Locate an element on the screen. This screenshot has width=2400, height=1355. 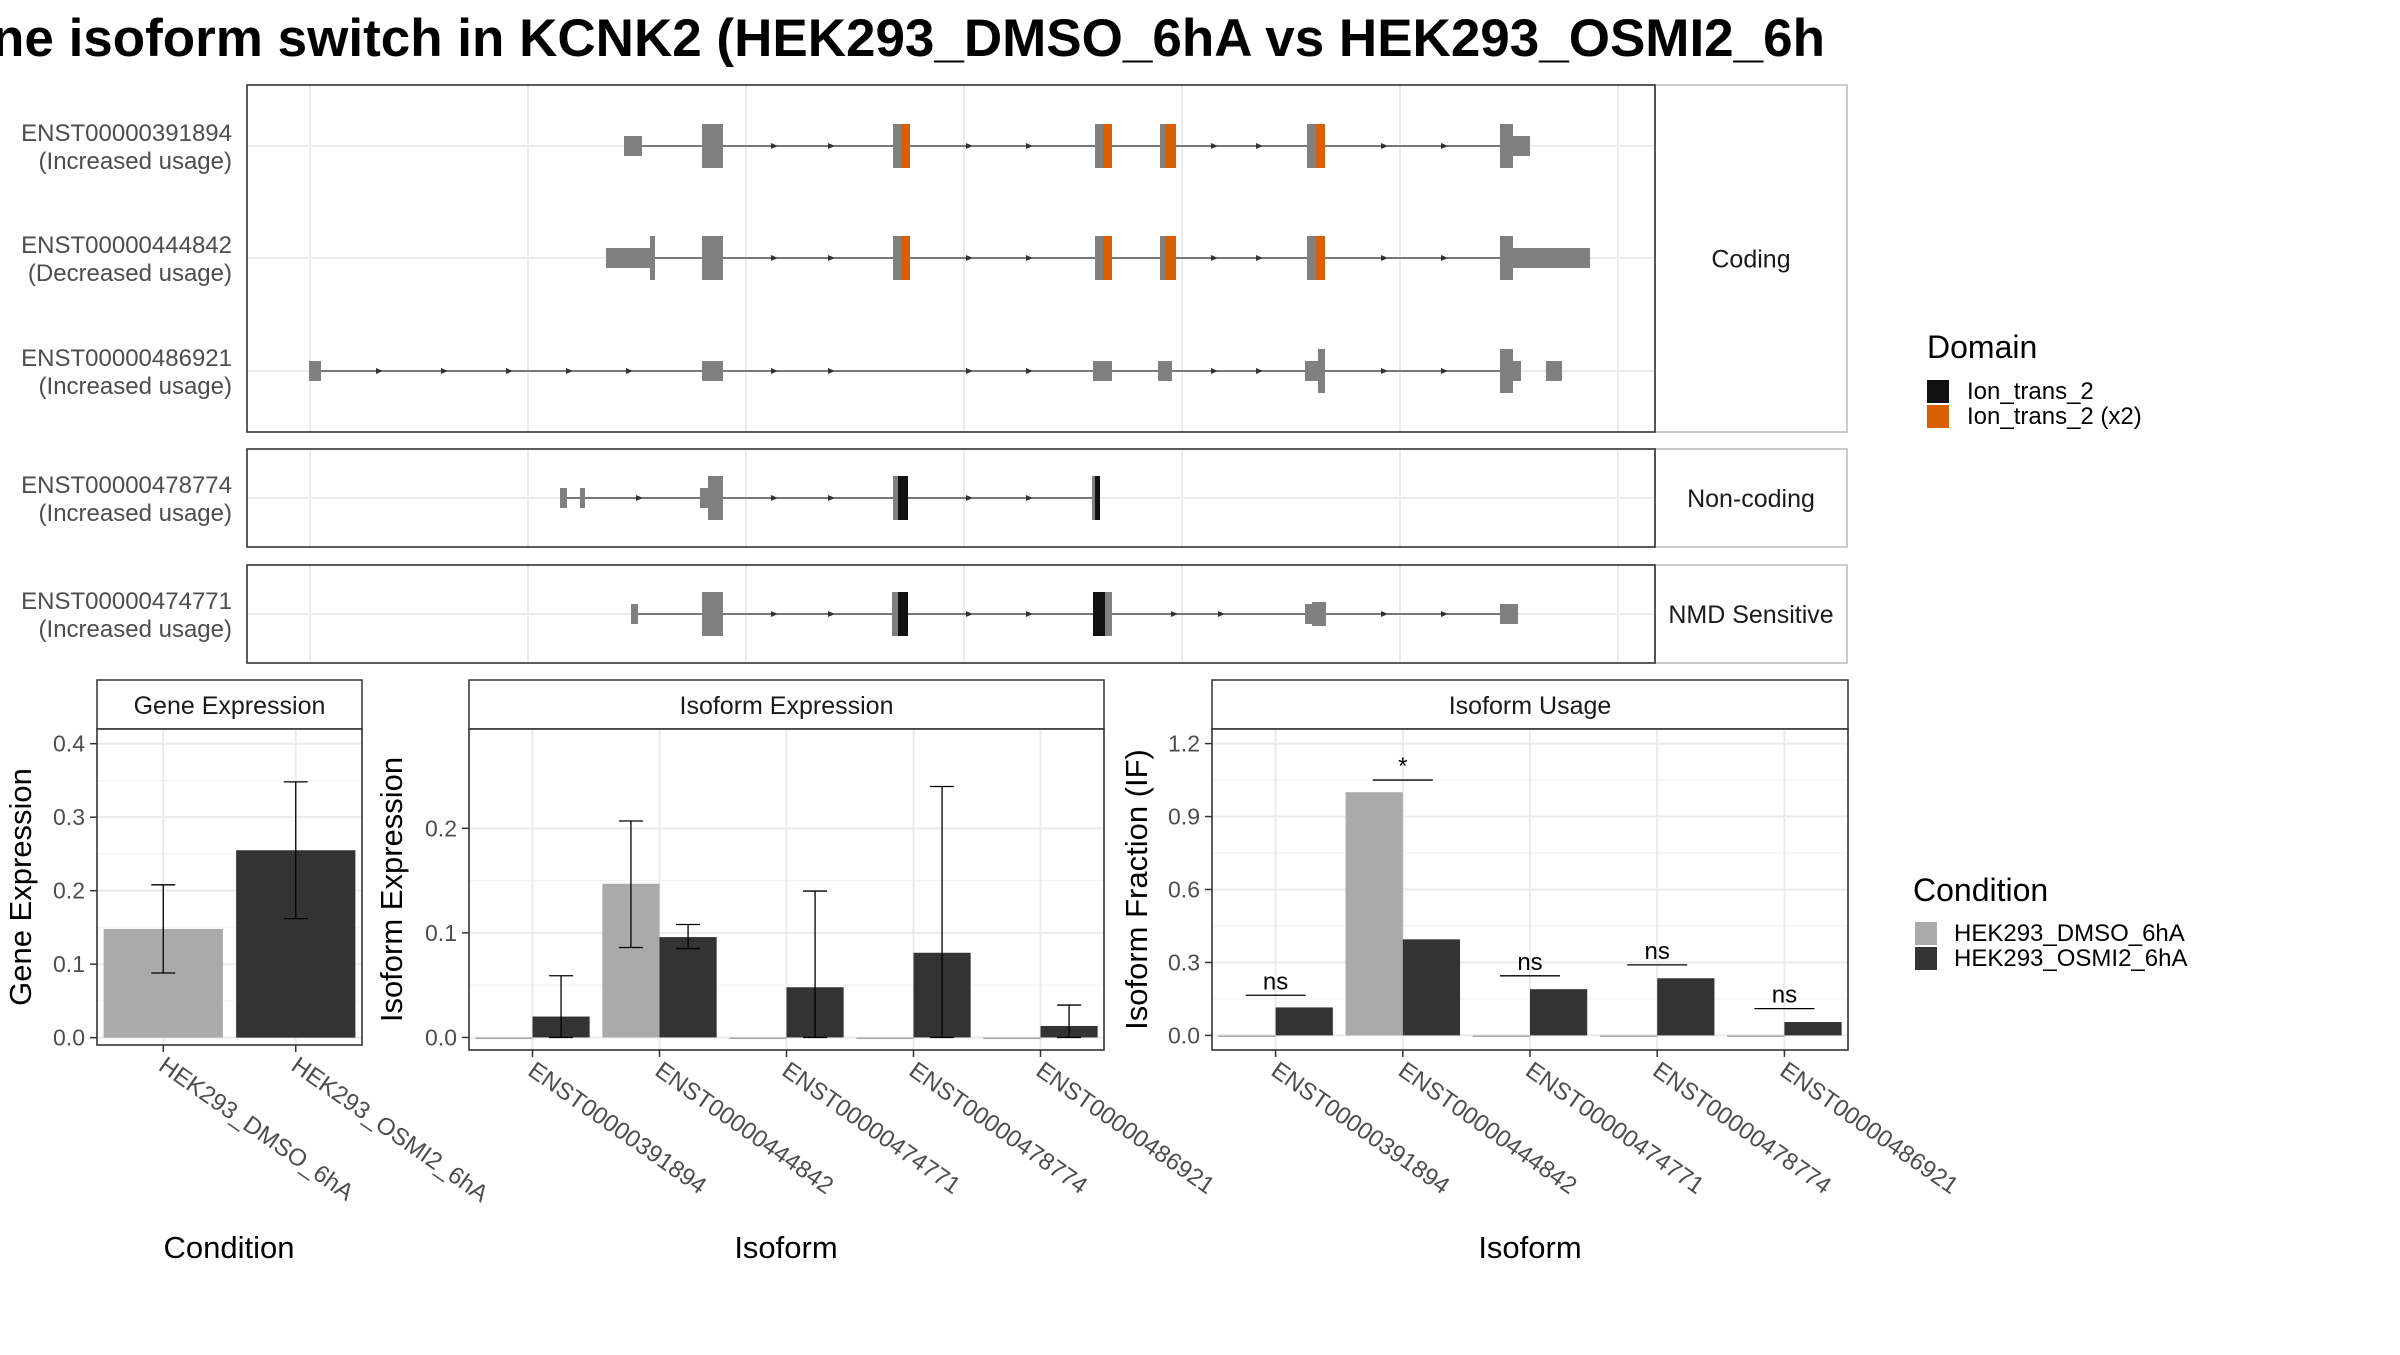
domain-legend-label: Ion_trans_2 is located at coordinates (2030, 391).